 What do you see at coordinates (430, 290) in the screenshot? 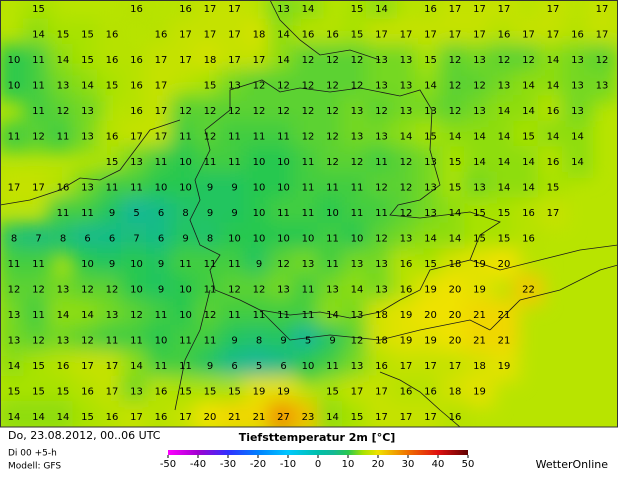
I see `temperature-value: 19` at bounding box center [430, 290].